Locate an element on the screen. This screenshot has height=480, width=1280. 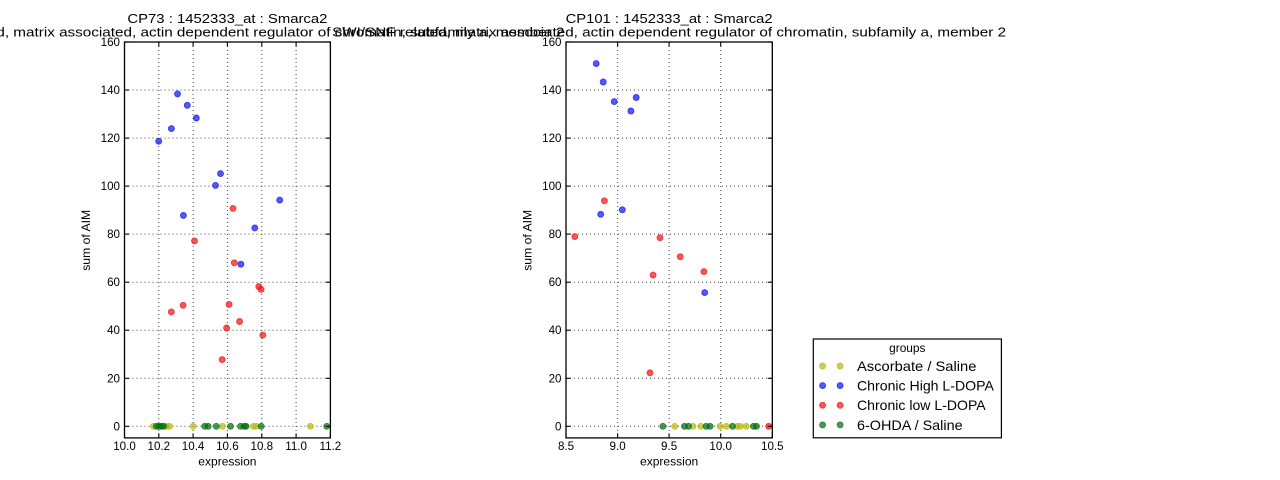
svg-text: CP101 : 1452333_at : Smarca2 is located at coordinates (669, 18).